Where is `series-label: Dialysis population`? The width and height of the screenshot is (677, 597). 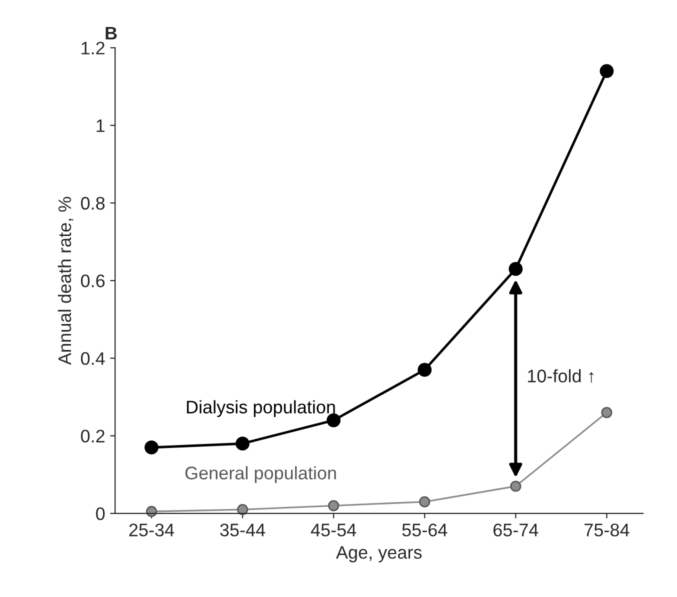
series-label: Dialysis population is located at coordinates (260, 409).